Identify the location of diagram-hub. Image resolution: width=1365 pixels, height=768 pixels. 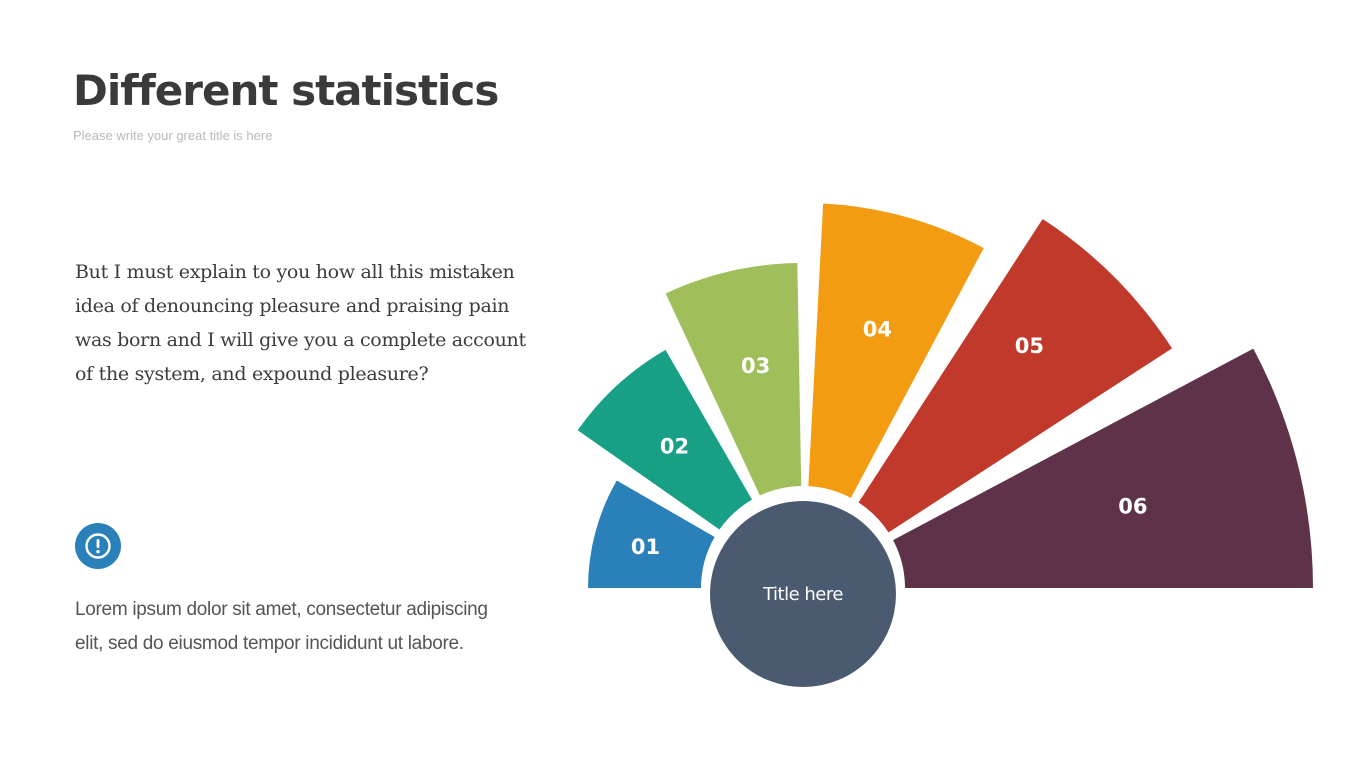
(803, 594).